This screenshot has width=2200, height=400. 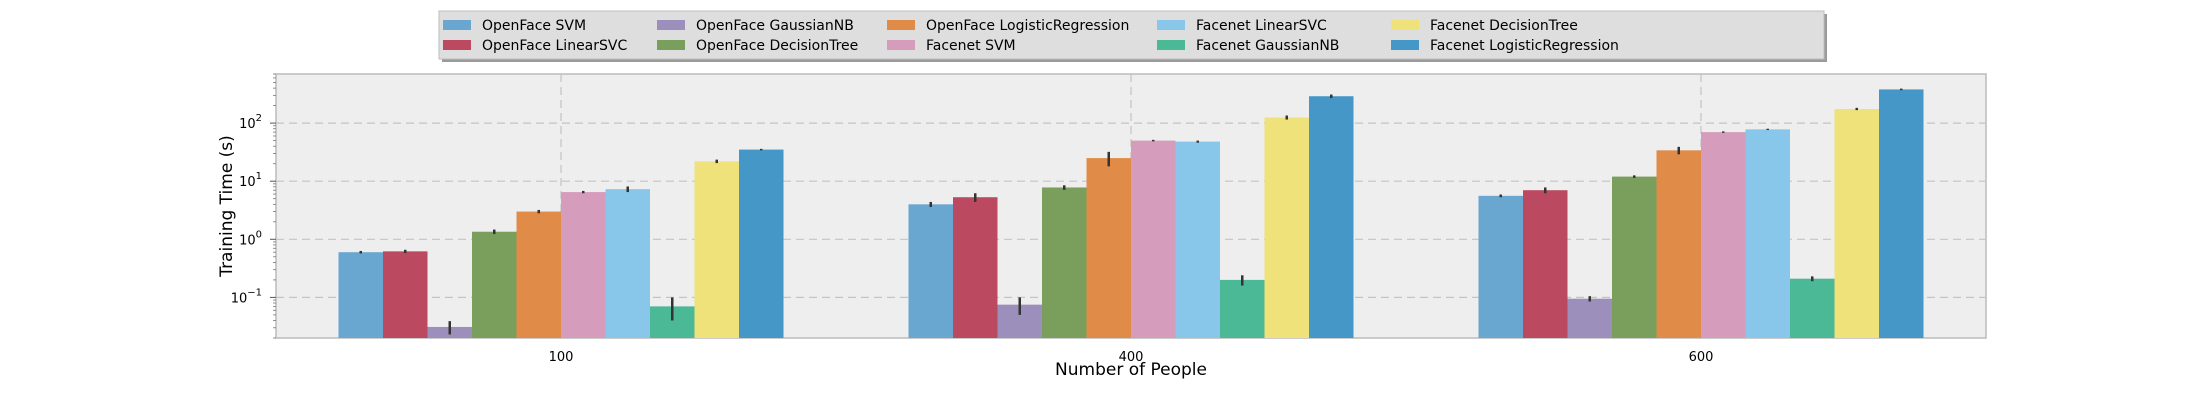 I want to click on legend-item: Facenet LinearSVC, so click(x=1242, y=26).